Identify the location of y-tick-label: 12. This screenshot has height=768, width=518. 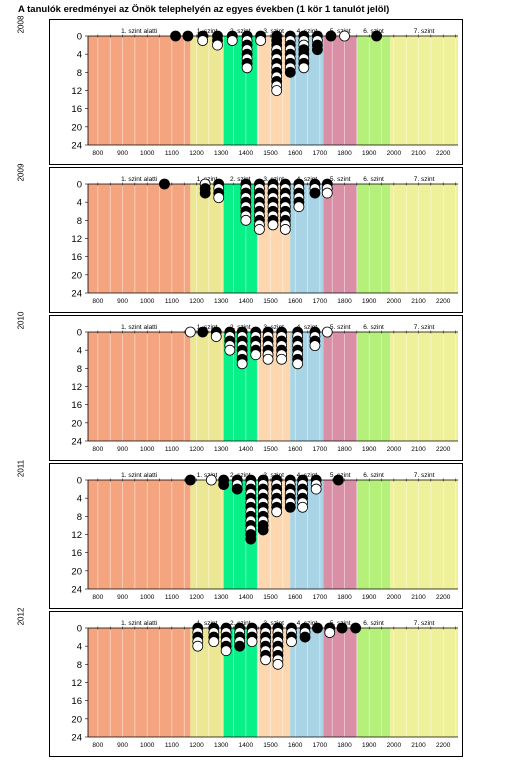
(76, 535).